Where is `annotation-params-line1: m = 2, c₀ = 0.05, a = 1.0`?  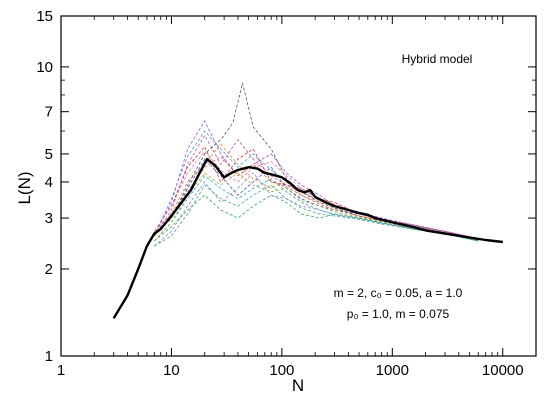
annotation-params-line1: m = 2, c₀ = 0.05, a = 1.0 is located at coordinates (398, 293).